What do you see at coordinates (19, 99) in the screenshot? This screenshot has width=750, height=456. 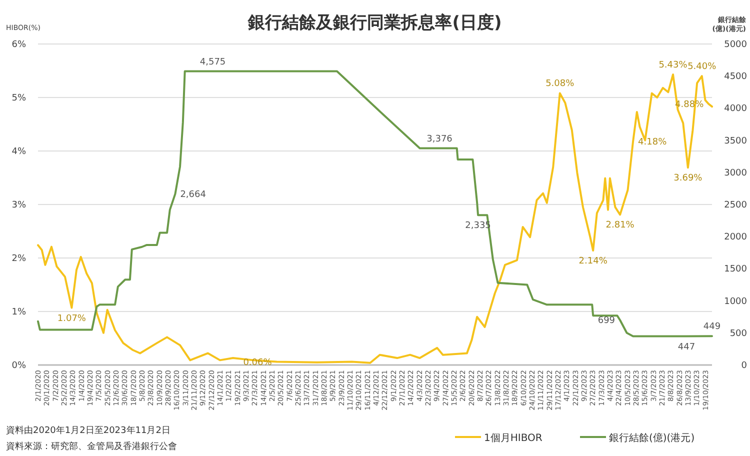 I see `y-tick-label: 5%` at bounding box center [19, 99].